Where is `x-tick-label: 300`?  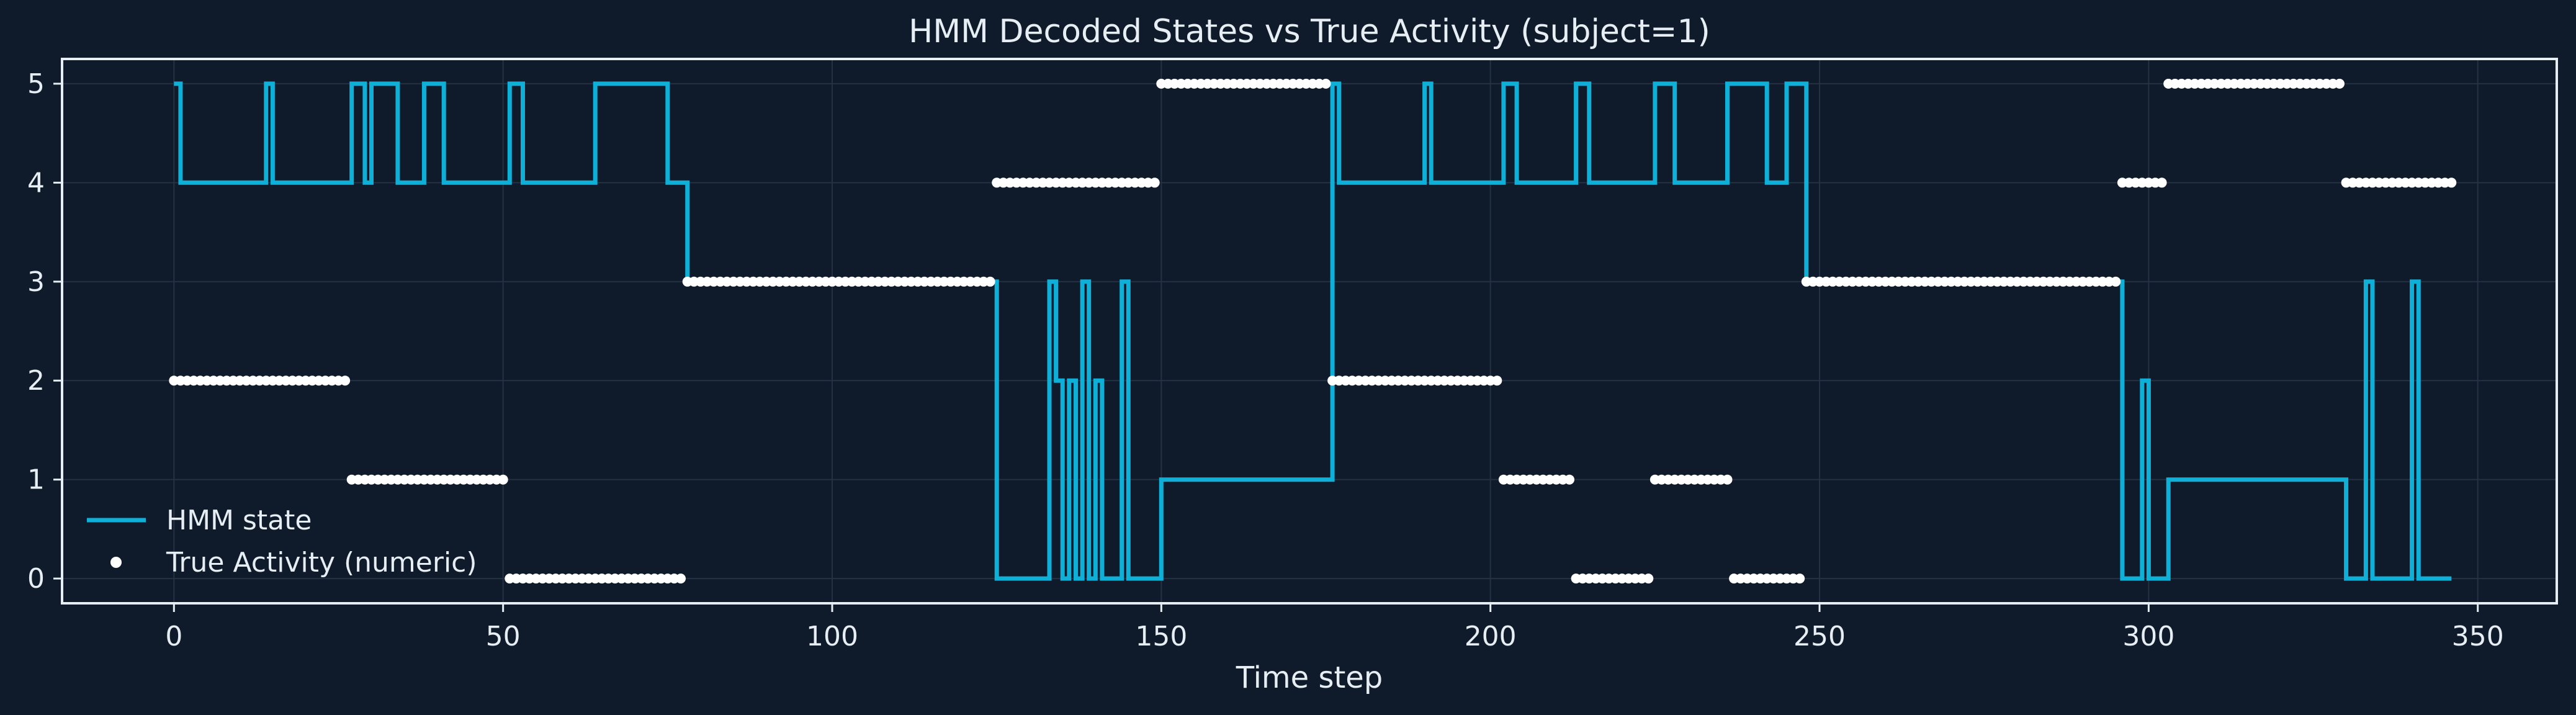
x-tick-label: 300 is located at coordinates (2148, 636).